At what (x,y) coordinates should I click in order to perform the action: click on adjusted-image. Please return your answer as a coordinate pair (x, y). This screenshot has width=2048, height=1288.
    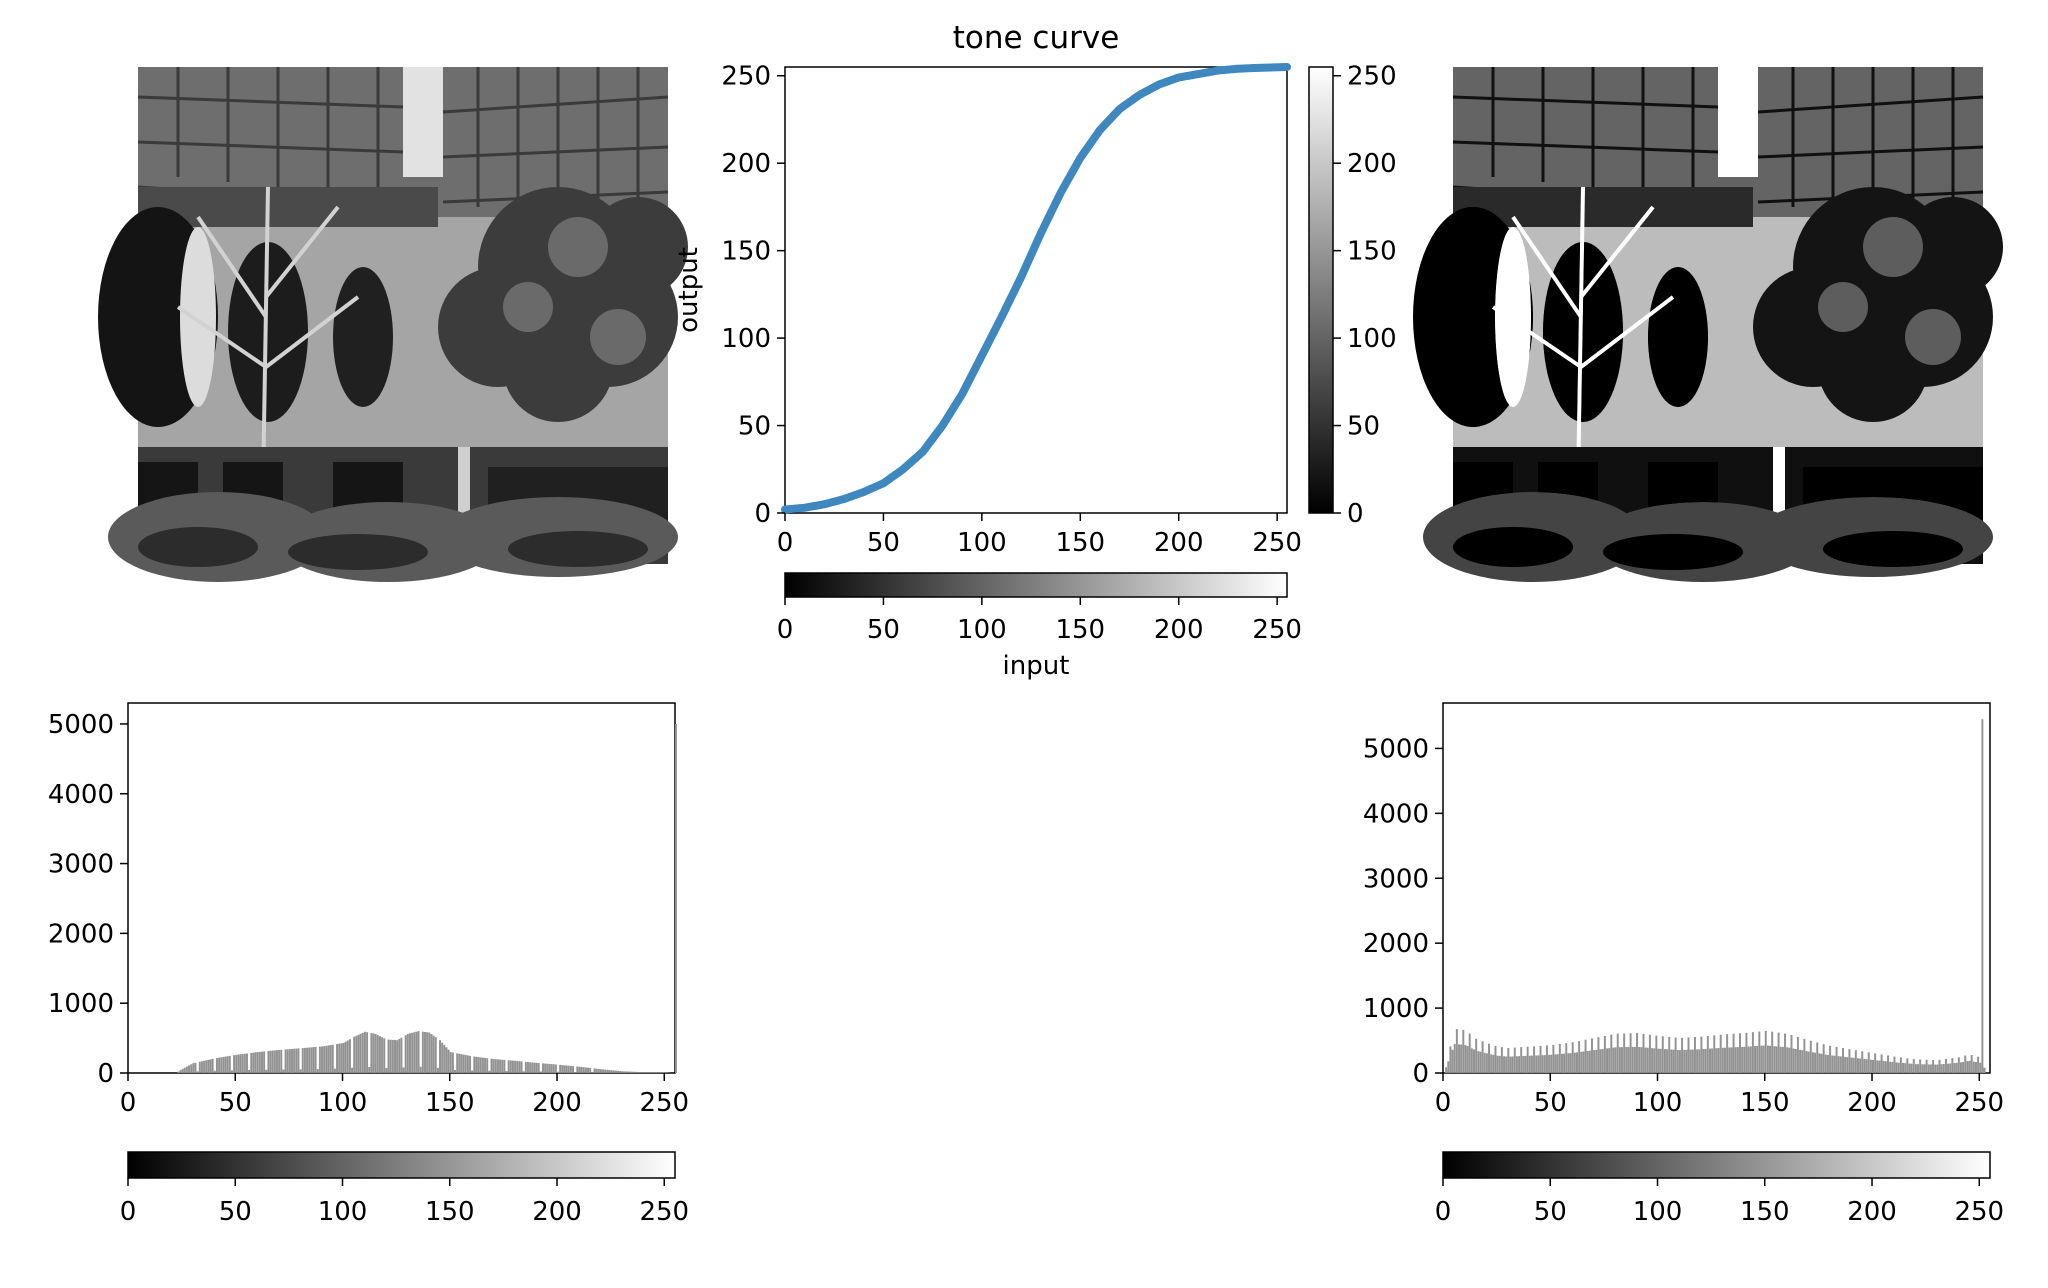
    Looking at the image, I should click on (1708, 324).